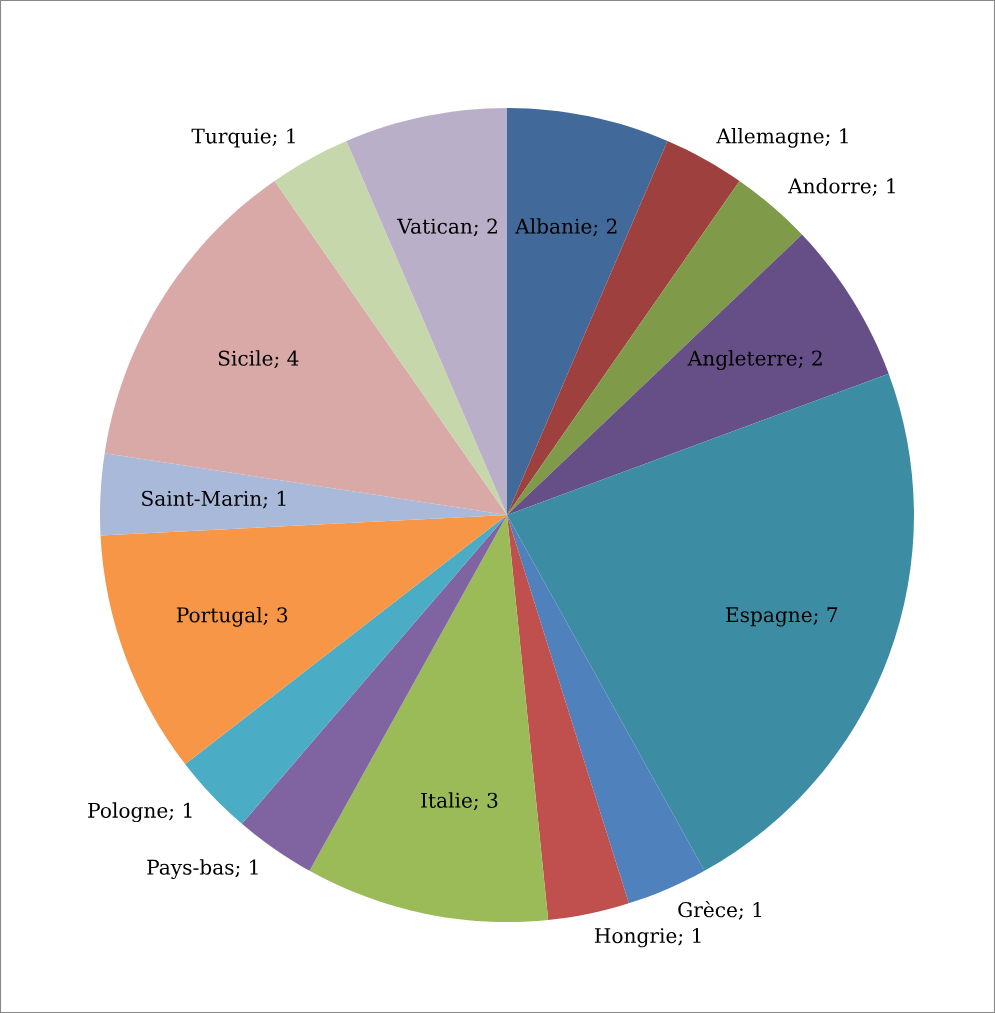  I want to click on slice-label: Angleterre; 2, so click(754, 360).